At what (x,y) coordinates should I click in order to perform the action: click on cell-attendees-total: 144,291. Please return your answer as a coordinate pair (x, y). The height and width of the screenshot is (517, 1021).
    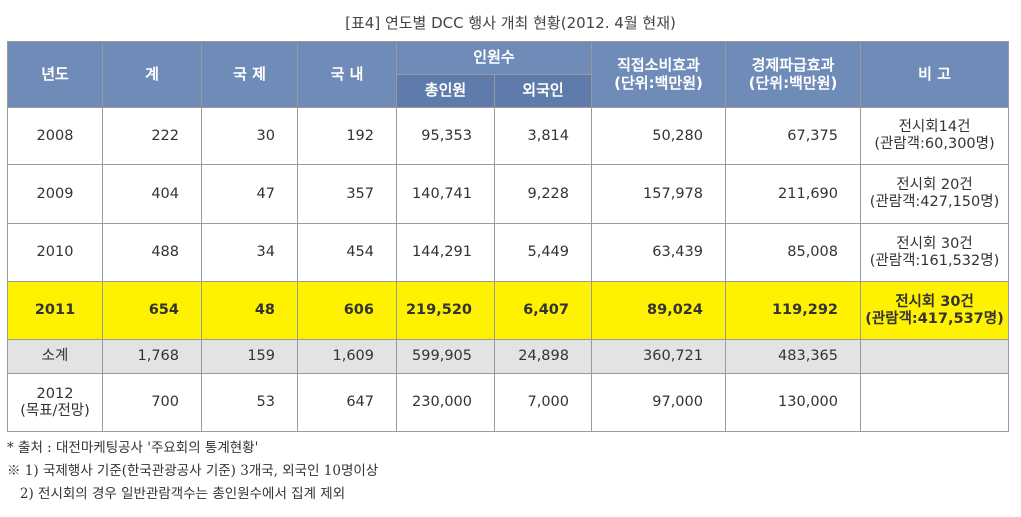
    Looking at the image, I should click on (445, 252).